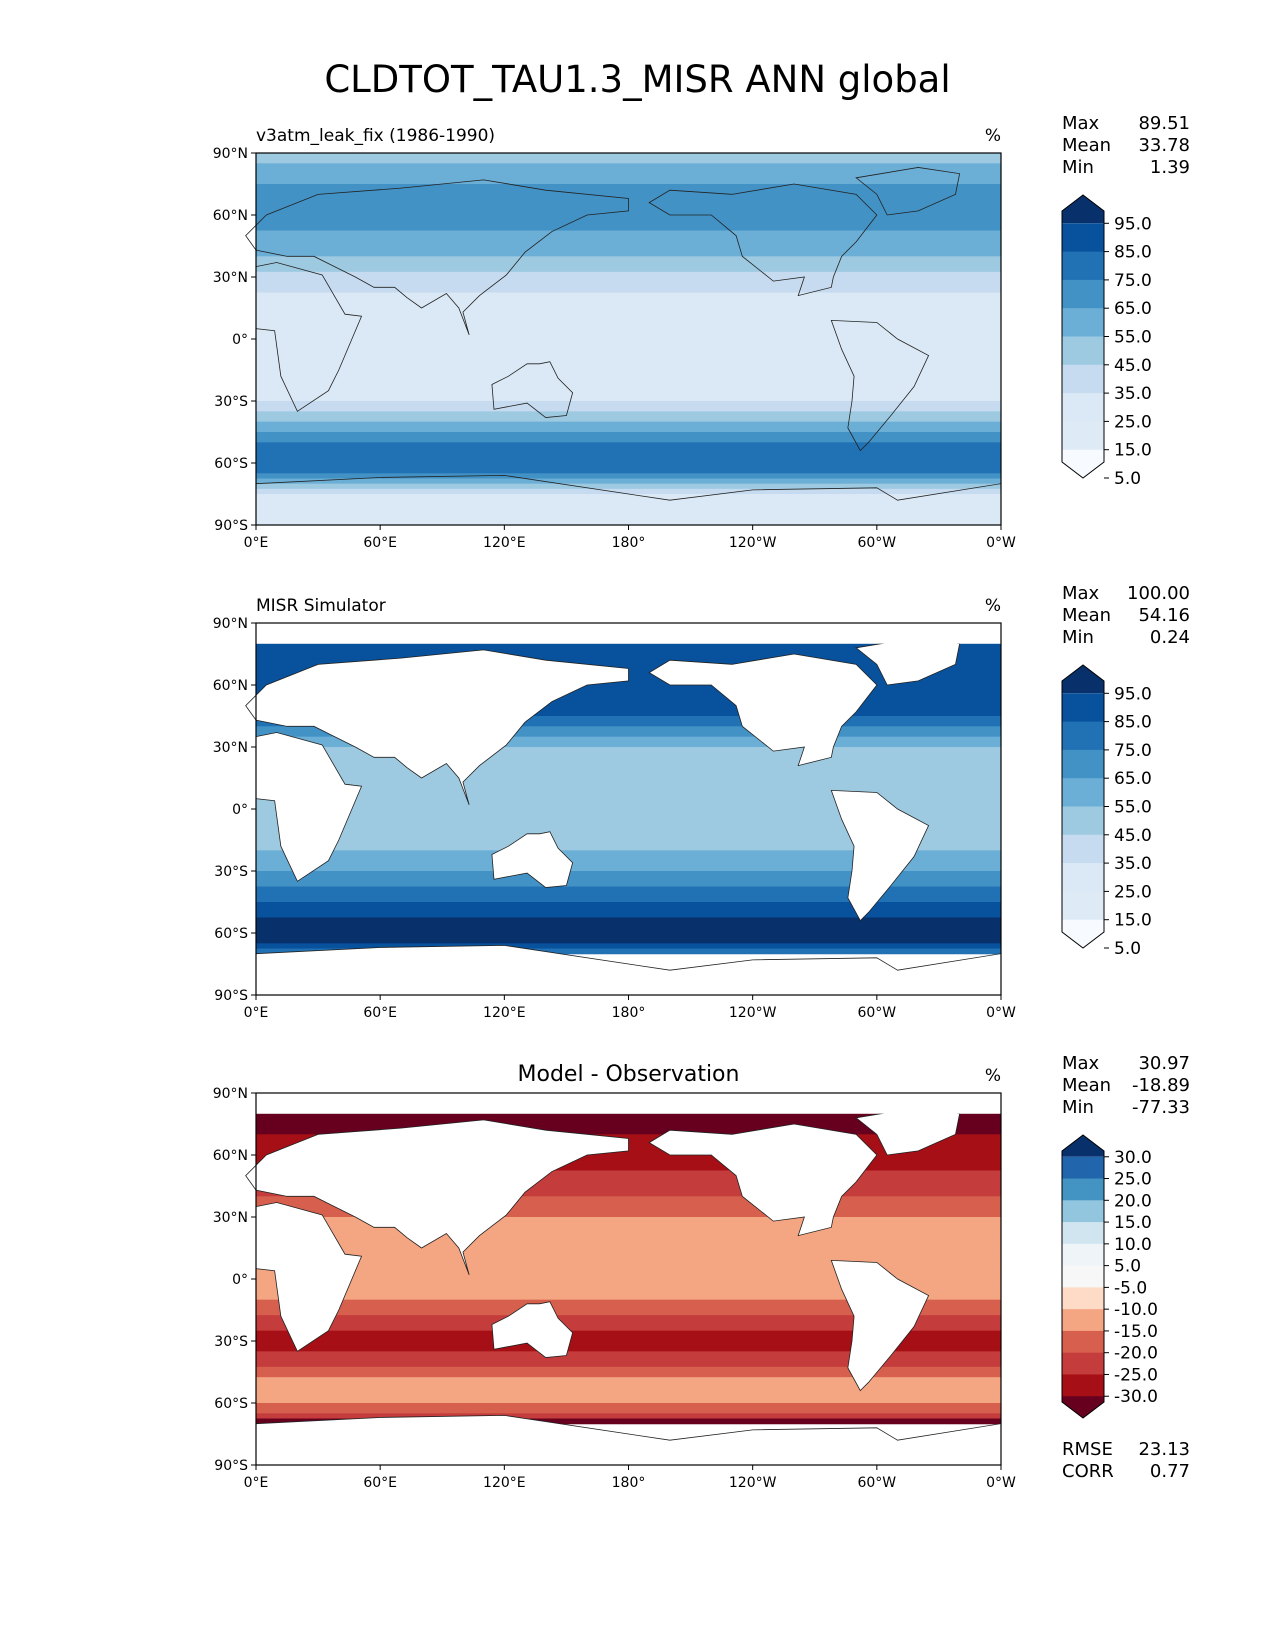  I want to click on x-tick-label: 60°E, so click(380, 1013).